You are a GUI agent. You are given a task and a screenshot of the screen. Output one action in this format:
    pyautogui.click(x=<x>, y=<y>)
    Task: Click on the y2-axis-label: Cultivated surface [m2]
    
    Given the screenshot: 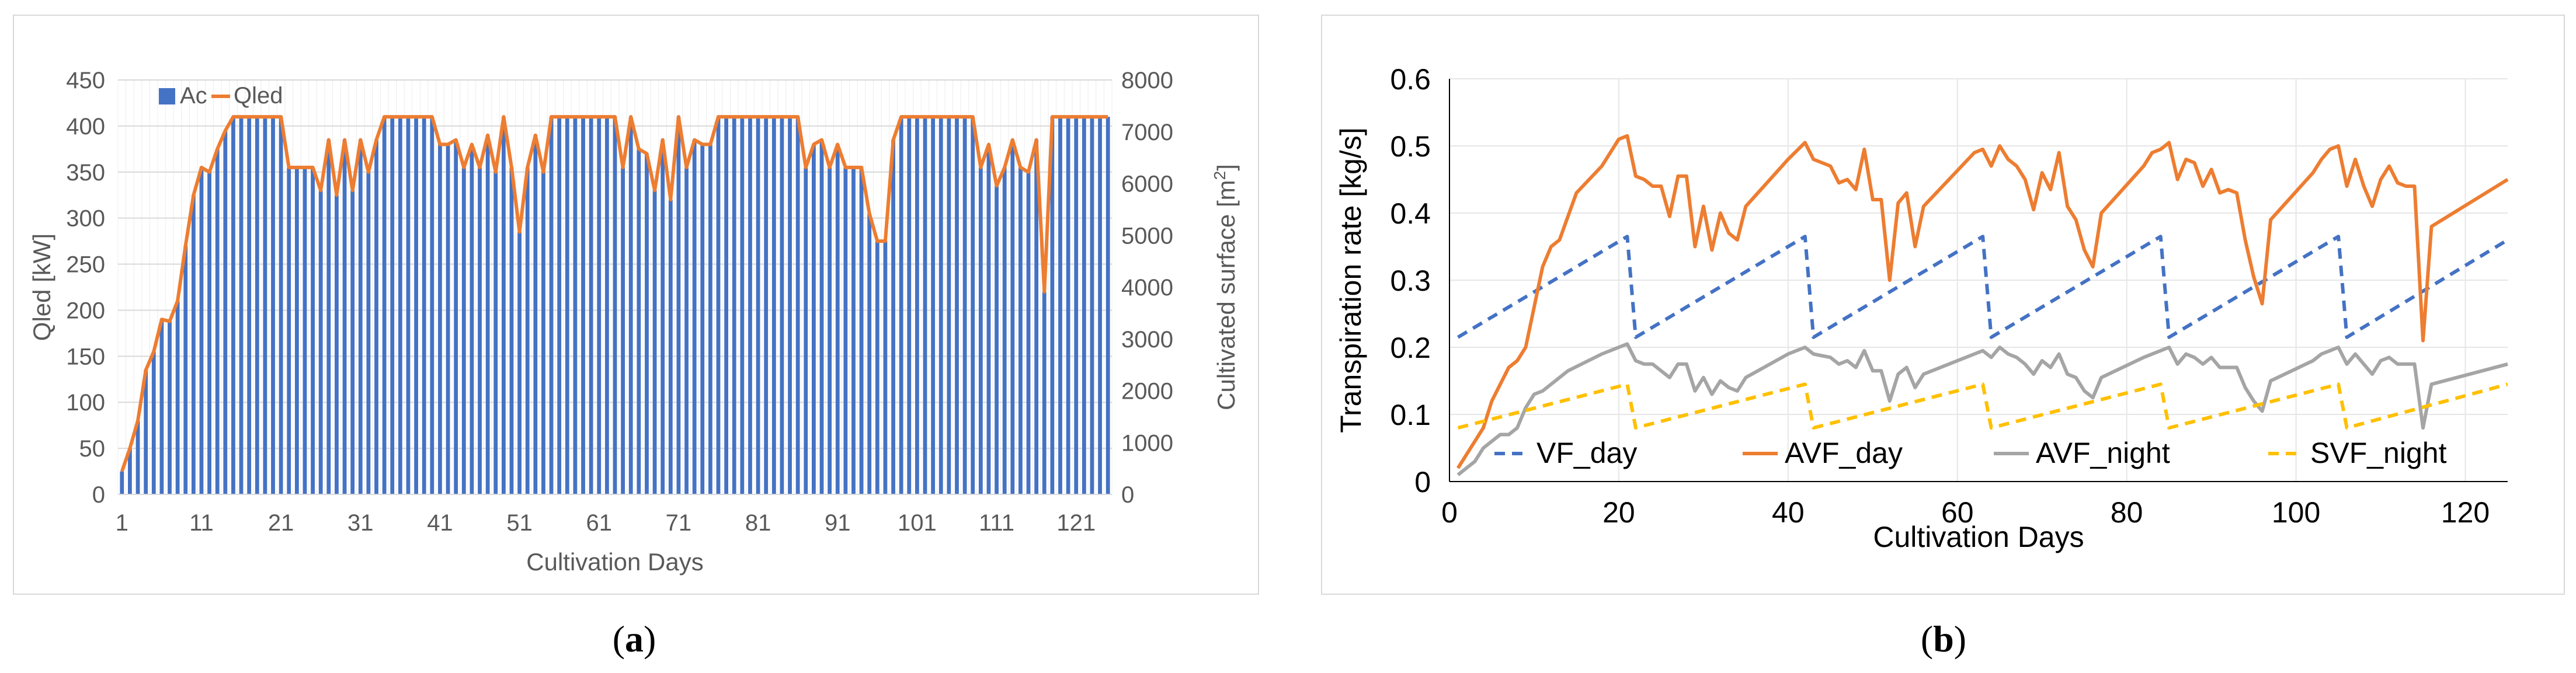 What is the action you would take?
    pyautogui.click(x=1226, y=287)
    